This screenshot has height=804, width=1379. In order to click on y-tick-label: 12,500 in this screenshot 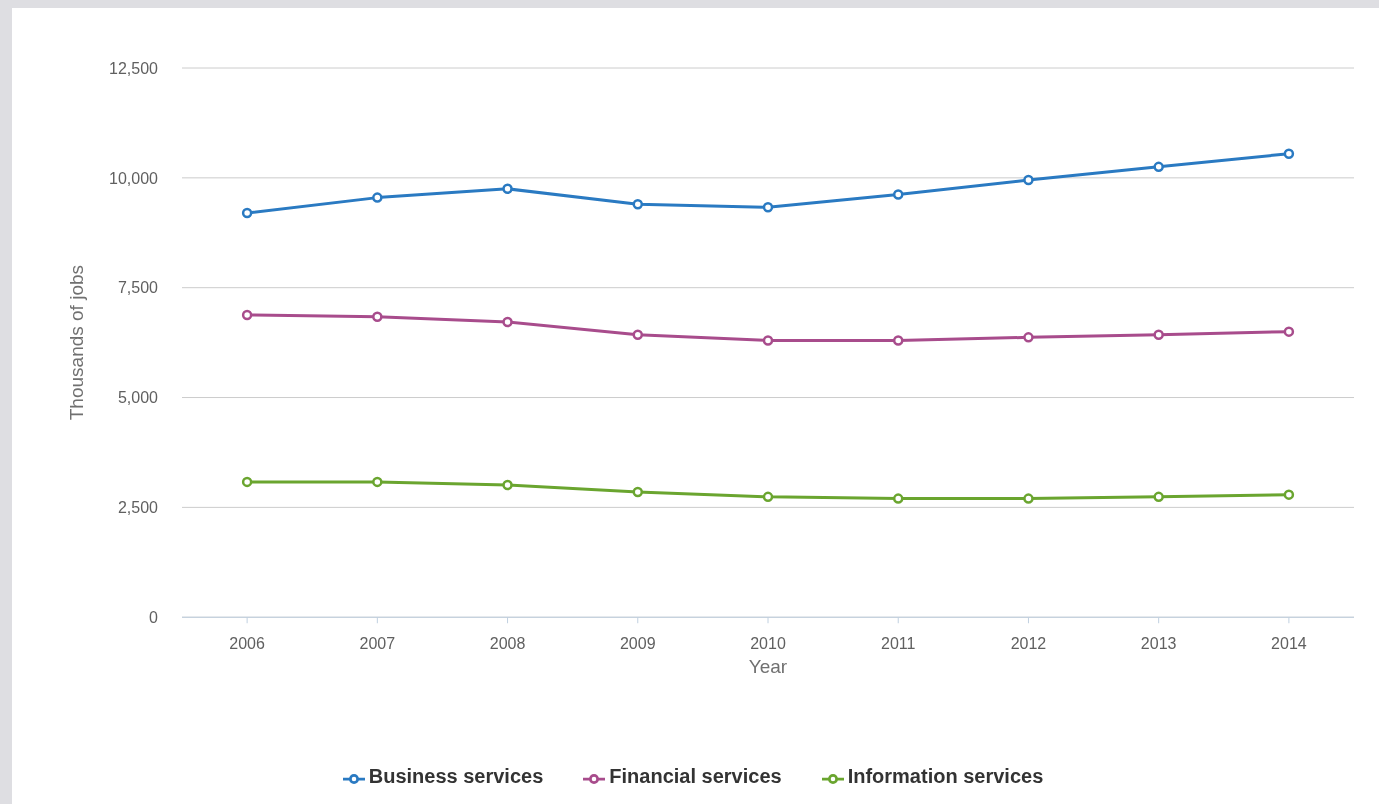, I will do `click(134, 68)`.